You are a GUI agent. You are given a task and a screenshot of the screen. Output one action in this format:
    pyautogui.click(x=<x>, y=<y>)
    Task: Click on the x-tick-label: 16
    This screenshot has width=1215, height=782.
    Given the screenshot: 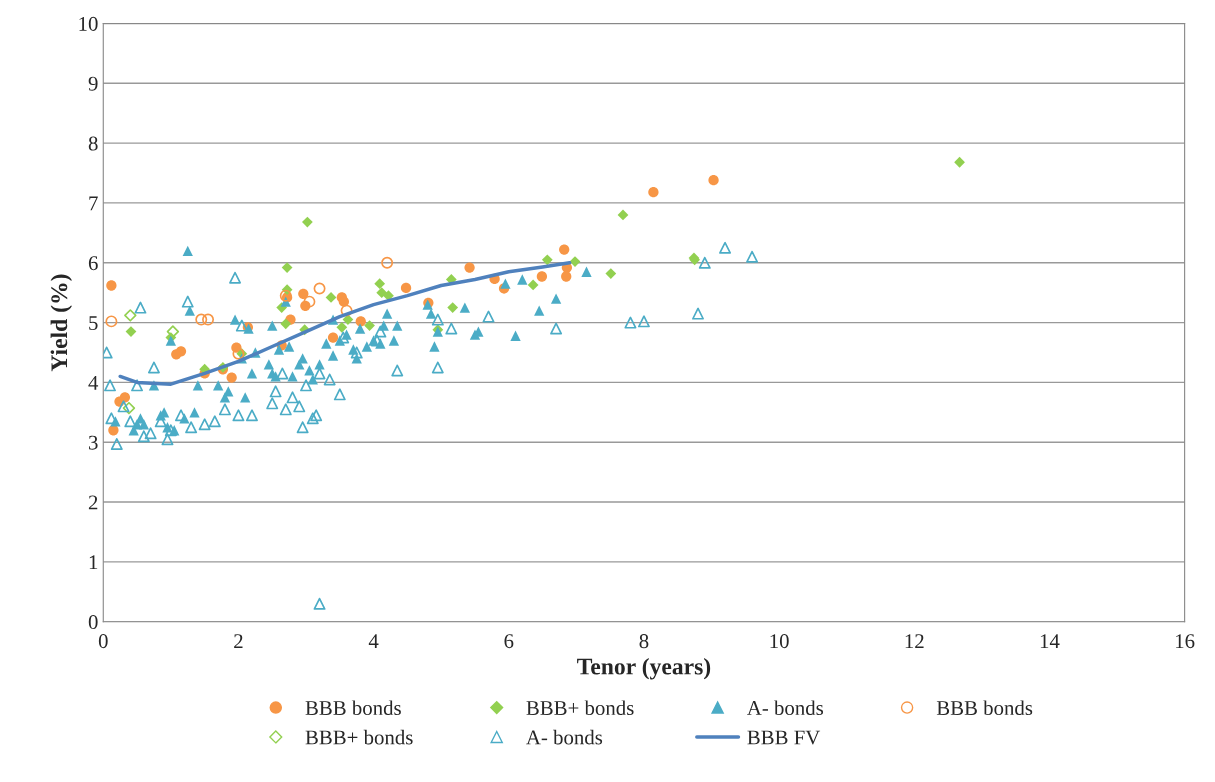 What is the action you would take?
    pyautogui.click(x=1185, y=641)
    